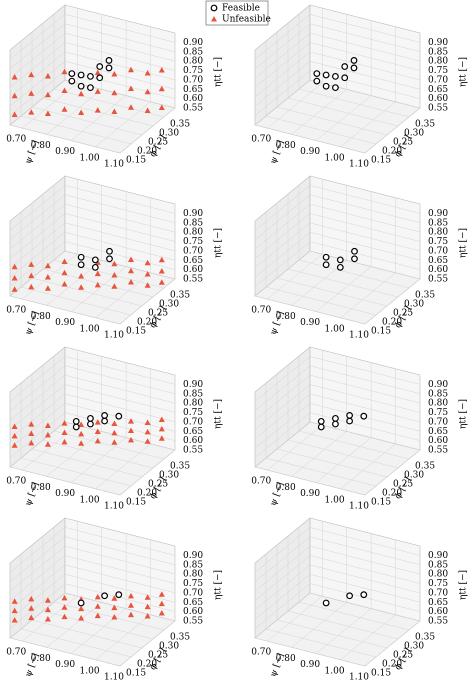 The width and height of the screenshot is (474, 685). What do you see at coordinates (214, 19) in the screenshot?
I see `legend-marker` at bounding box center [214, 19].